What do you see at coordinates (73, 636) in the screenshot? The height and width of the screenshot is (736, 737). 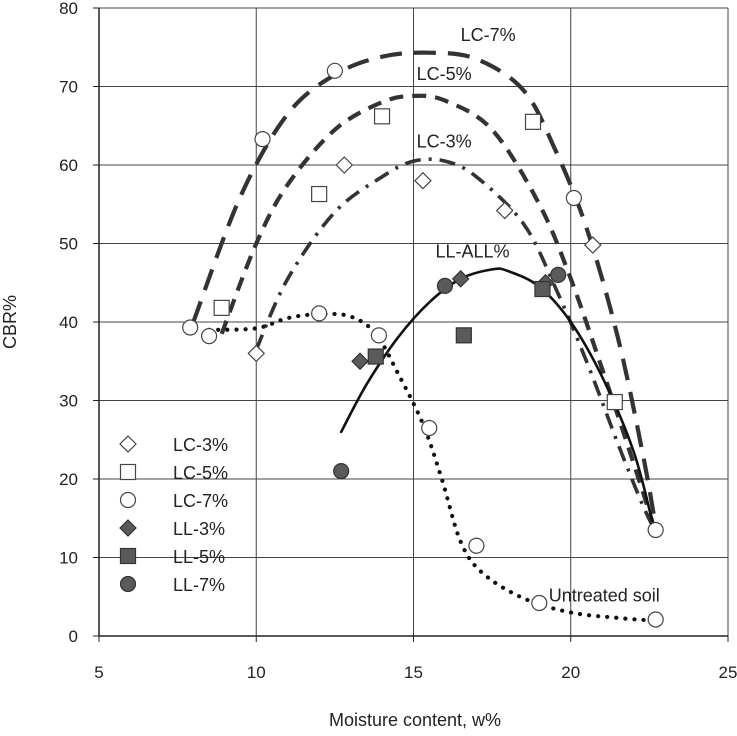 I see `y-tick-label: 0` at bounding box center [73, 636].